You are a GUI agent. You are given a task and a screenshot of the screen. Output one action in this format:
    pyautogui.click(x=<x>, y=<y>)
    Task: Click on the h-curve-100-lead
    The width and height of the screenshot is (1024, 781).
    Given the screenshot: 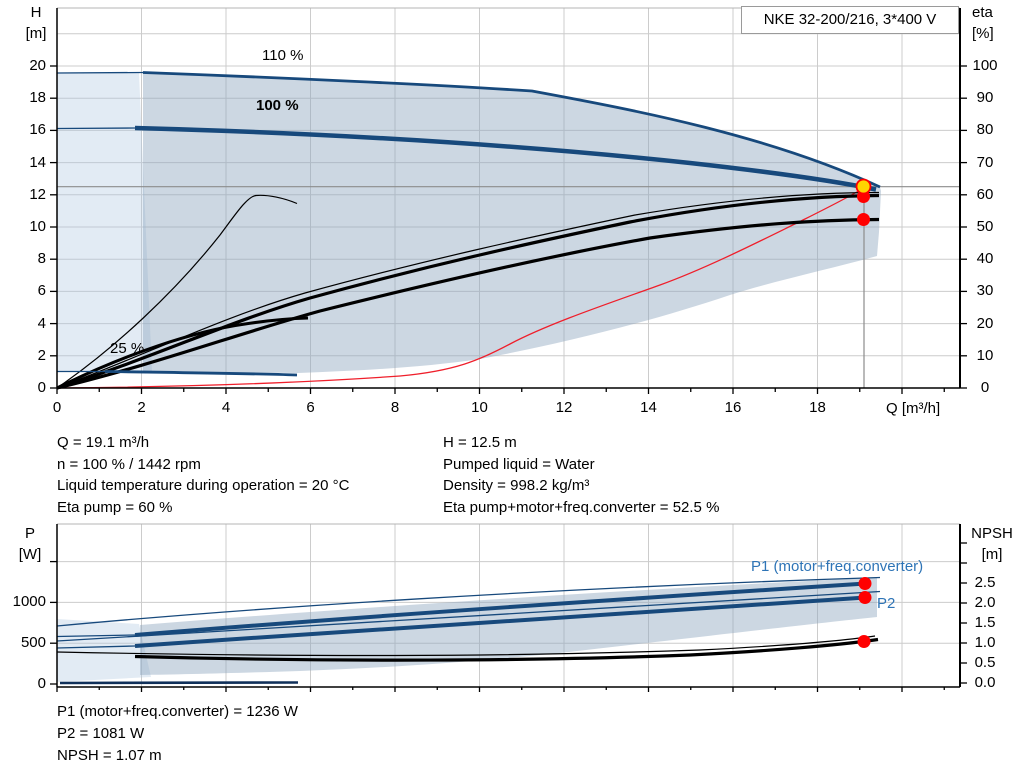 What is the action you would take?
    pyautogui.click(x=96, y=128)
    